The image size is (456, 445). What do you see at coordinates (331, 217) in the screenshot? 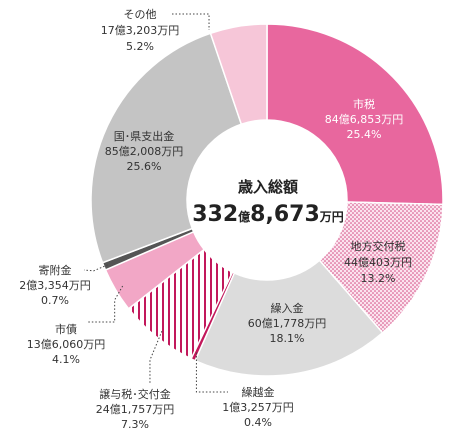
I see `total-unit: 万円` at bounding box center [331, 217].